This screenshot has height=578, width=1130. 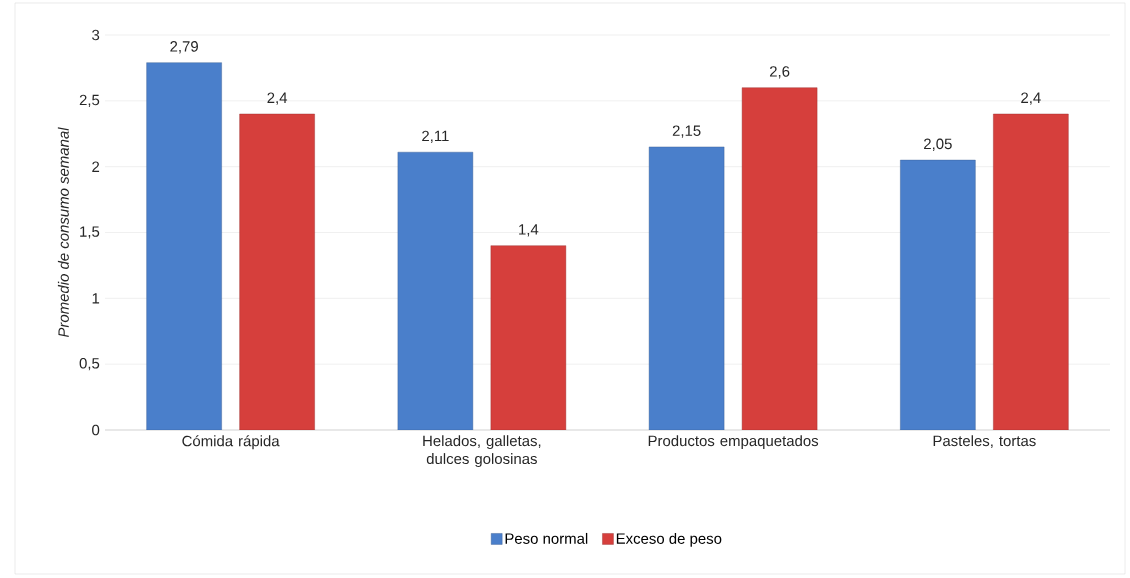 What do you see at coordinates (96, 35) in the screenshot?
I see `y-tick-label: 3` at bounding box center [96, 35].